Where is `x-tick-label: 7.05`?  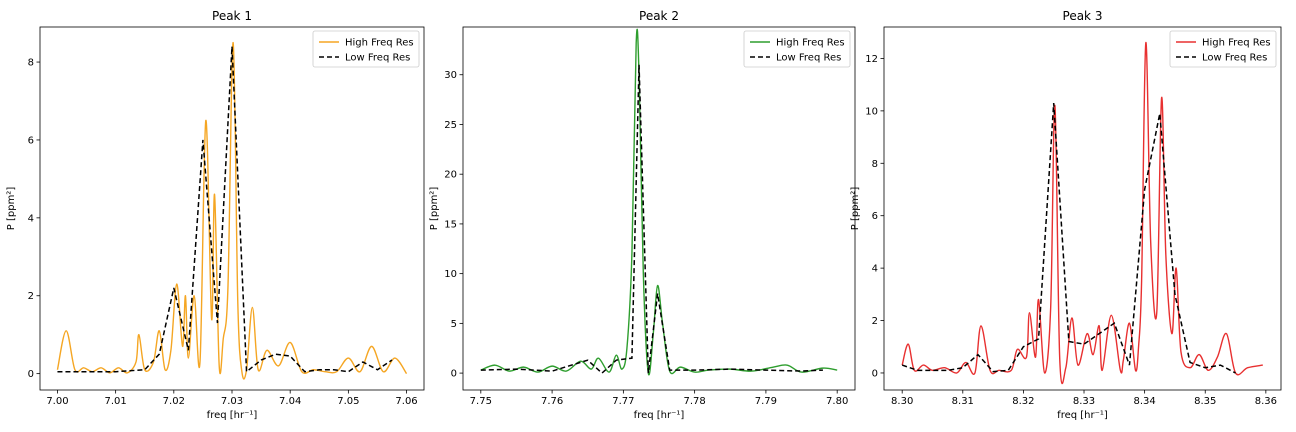
x-tick-label: 7.05 is located at coordinates (348, 401).